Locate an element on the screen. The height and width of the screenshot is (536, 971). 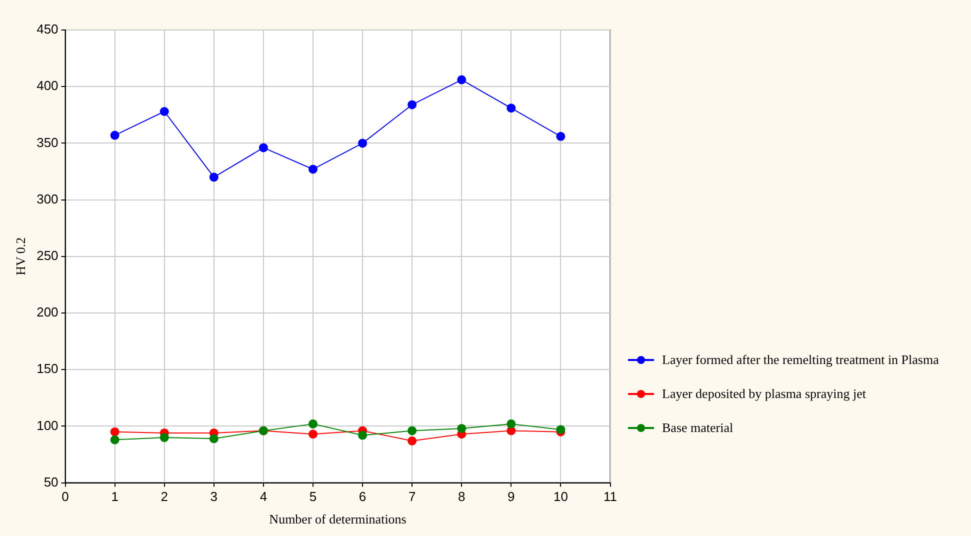
y-tick-label: 400 is located at coordinates (47, 86).